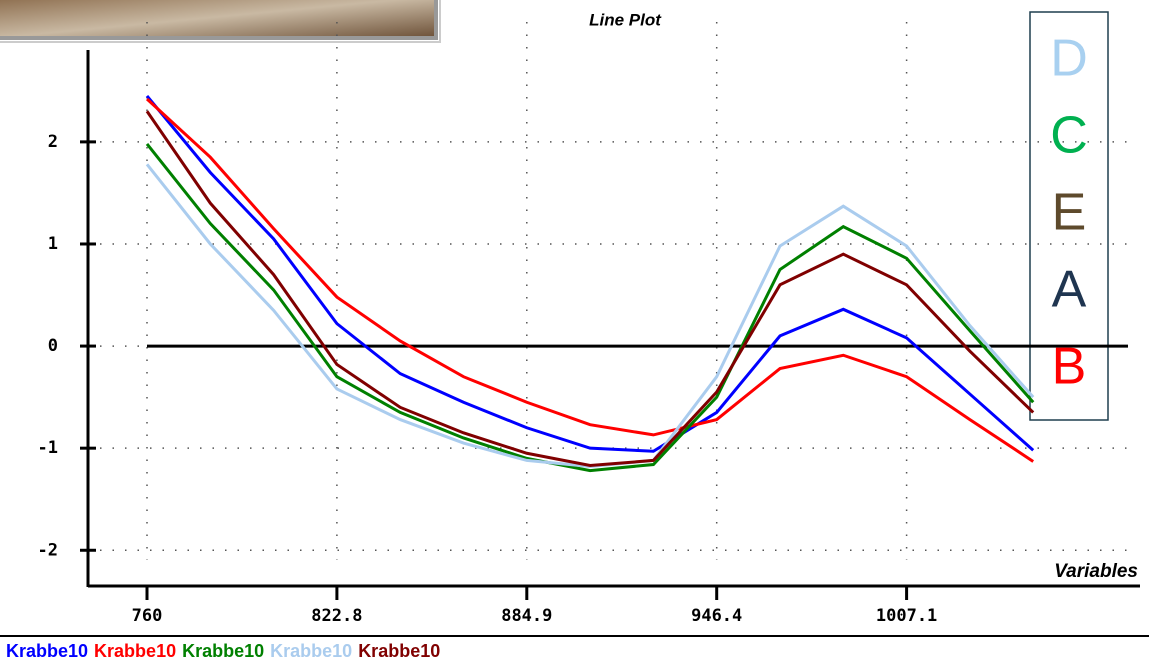 This screenshot has height=664, width=1149. I want to click on photo-frame, so click(220, 21).